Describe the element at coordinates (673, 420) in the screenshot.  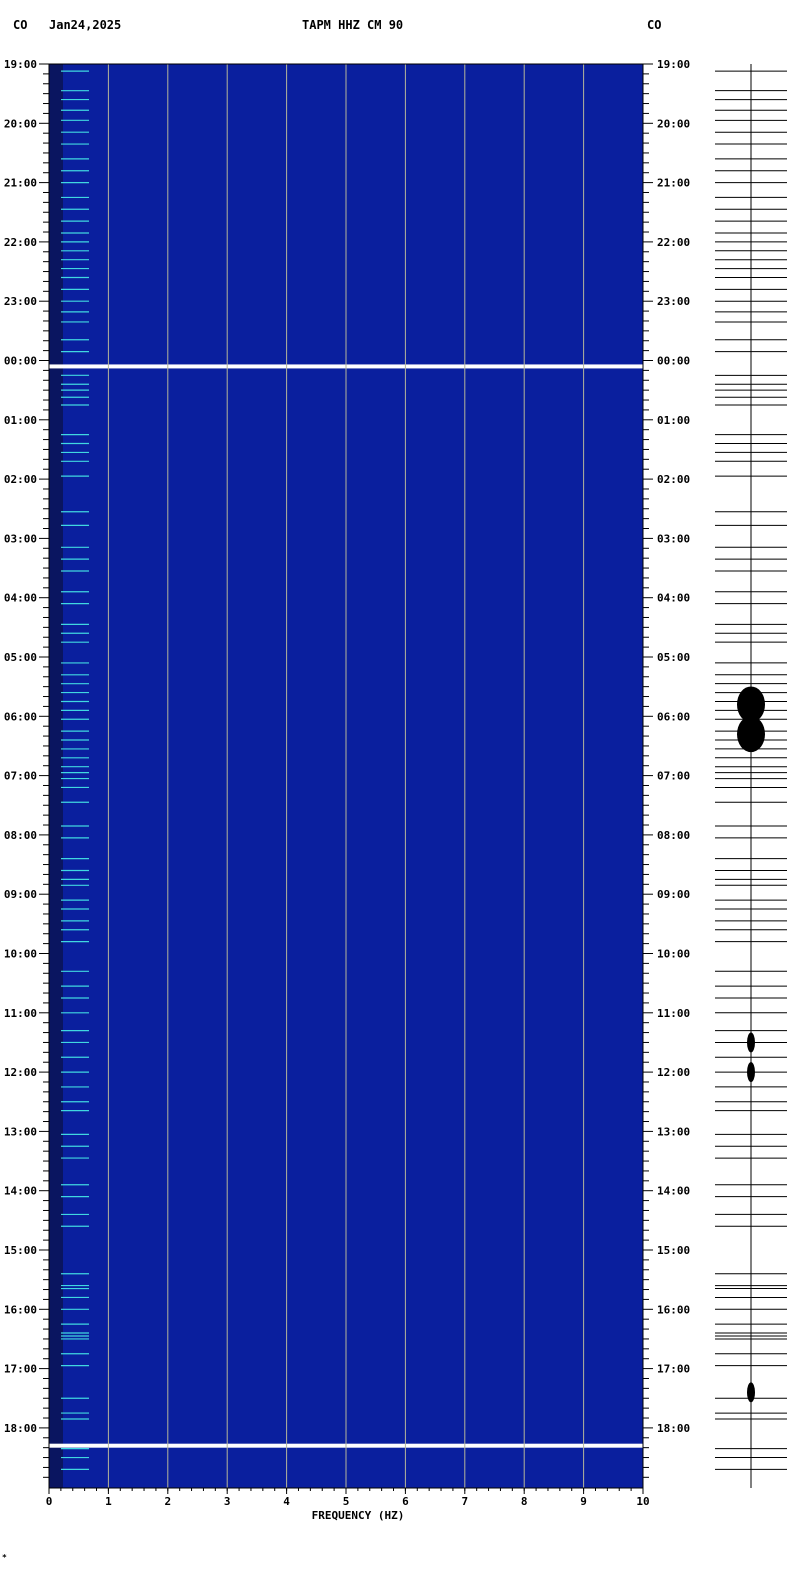
I see `y-tick-label-right: 01:00` at that location.